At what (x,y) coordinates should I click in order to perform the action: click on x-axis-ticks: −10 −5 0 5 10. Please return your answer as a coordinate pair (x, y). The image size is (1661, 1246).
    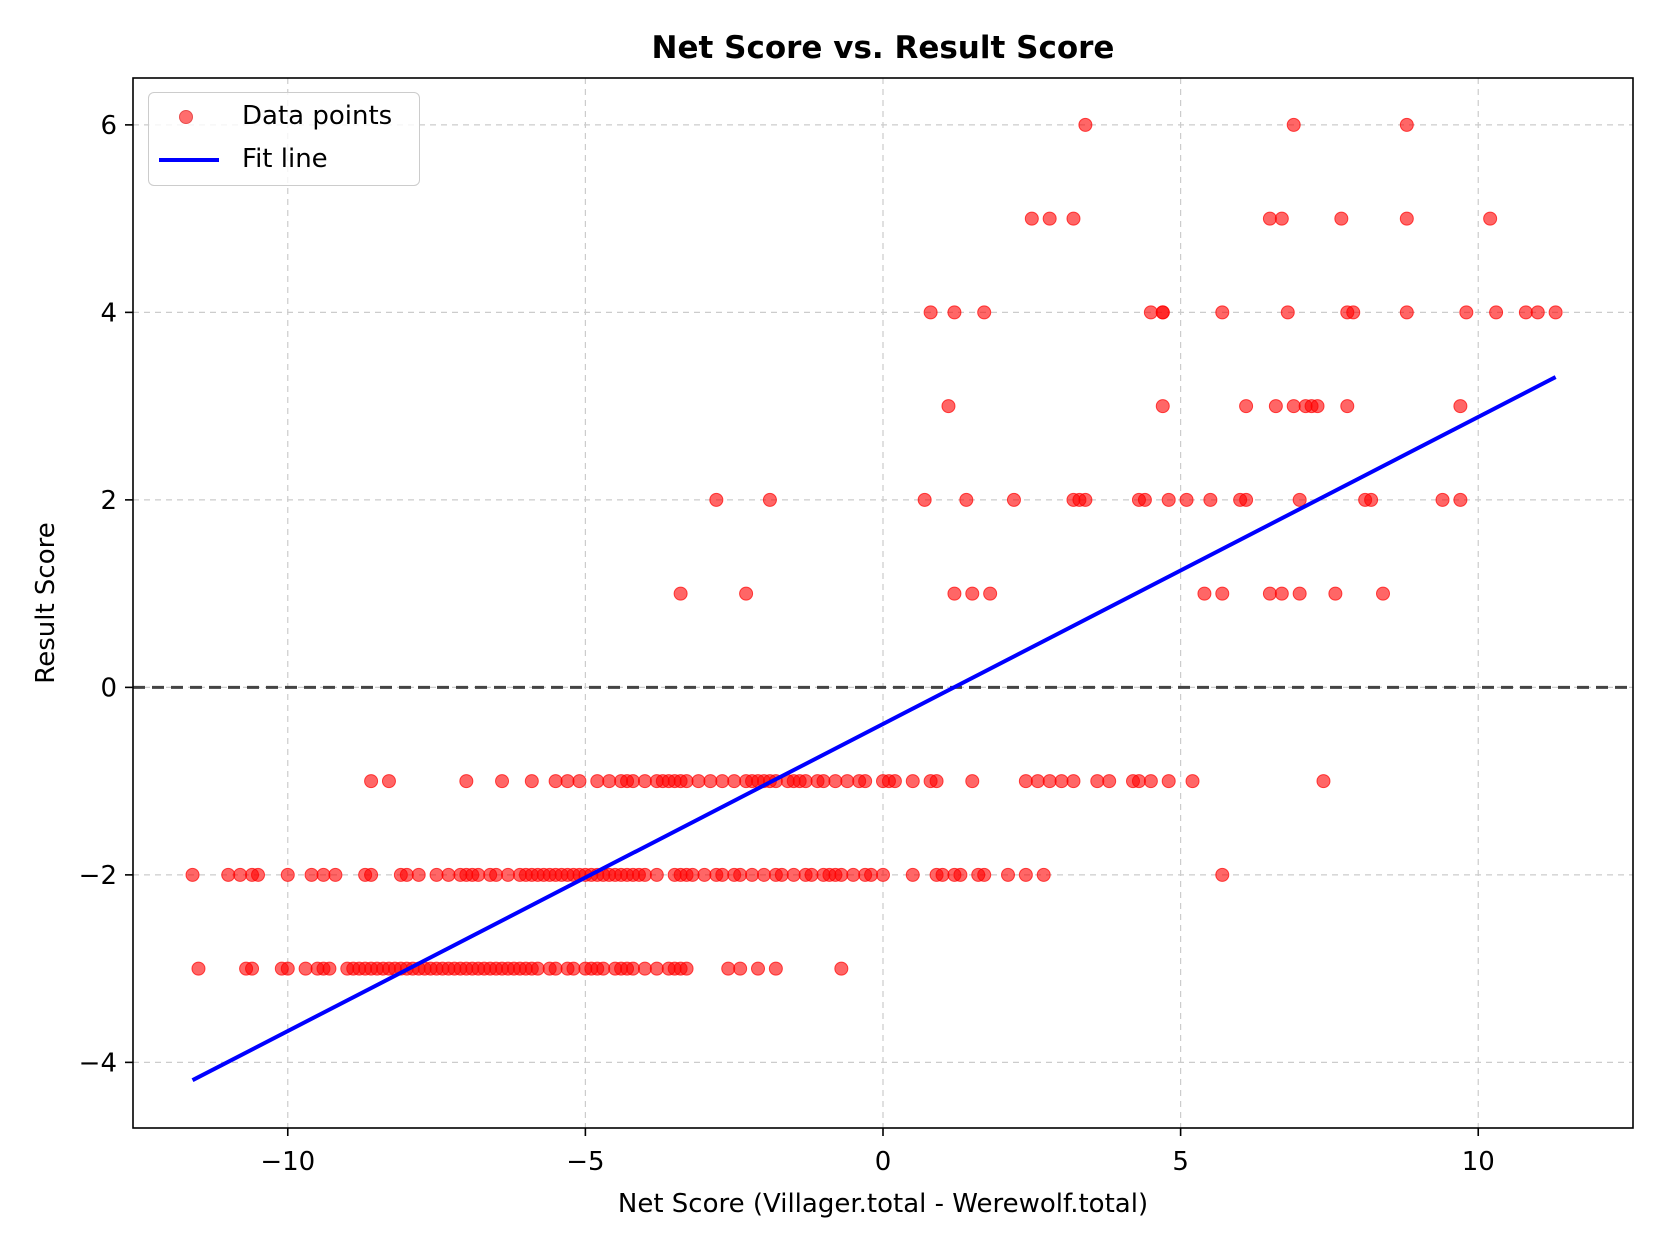
    Looking at the image, I should click on (877, 1152).